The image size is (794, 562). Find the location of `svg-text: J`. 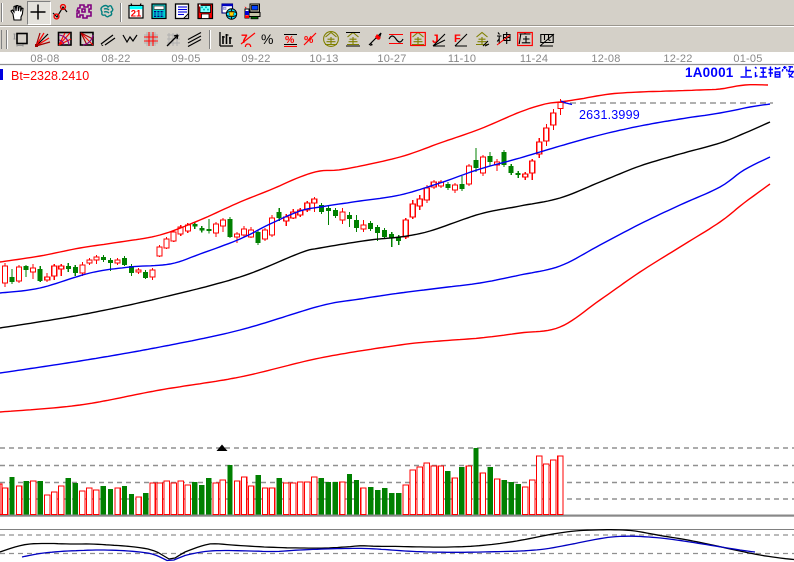

svg-text: J is located at coordinates (435, 39).